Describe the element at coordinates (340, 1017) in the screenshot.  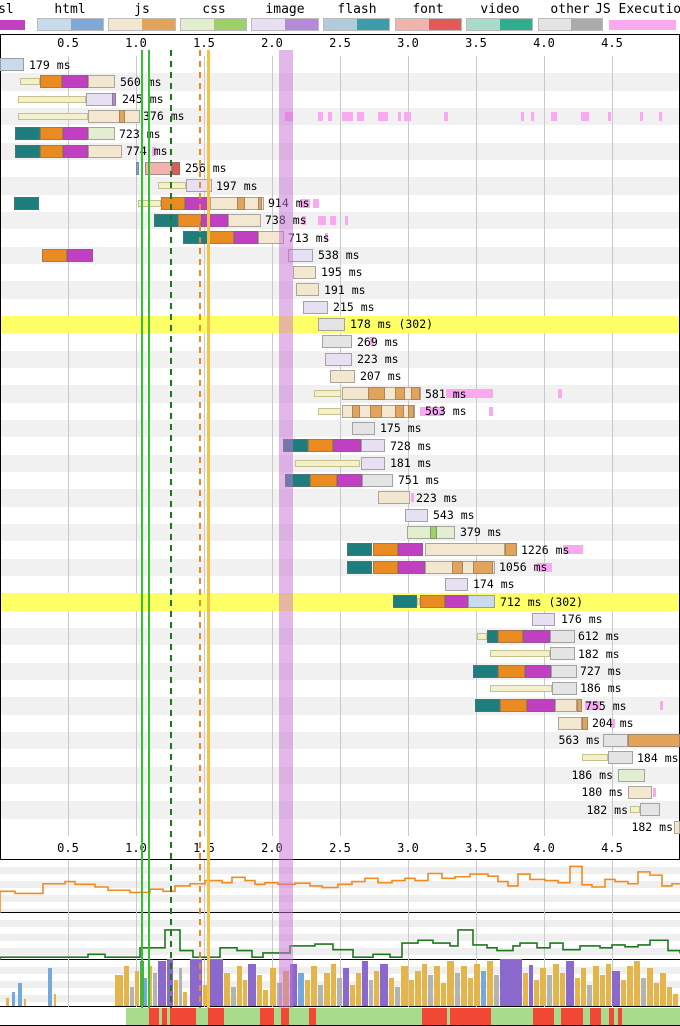
I see `page-interactive-strip` at that location.